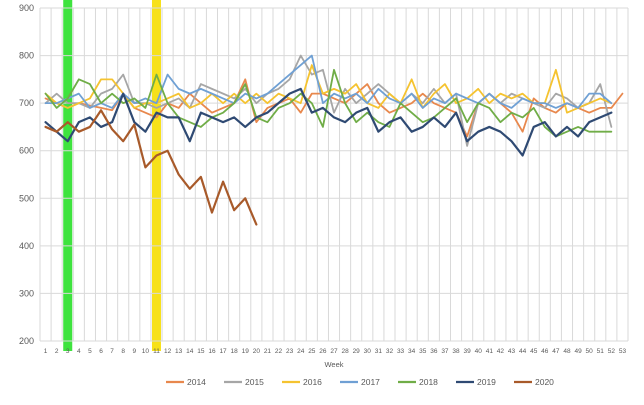 The height and width of the screenshot is (405, 644). What do you see at coordinates (623, 351) in the screenshot?
I see `x-tick-label: 53` at bounding box center [623, 351].